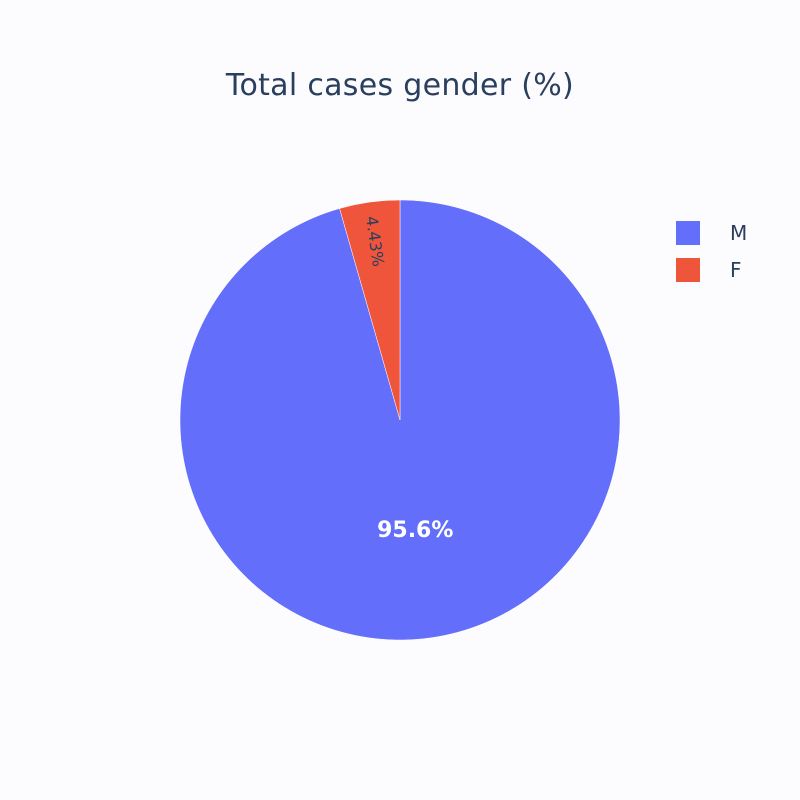 The image size is (800, 800). I want to click on slice-label-m: 95.6%, so click(415, 530).